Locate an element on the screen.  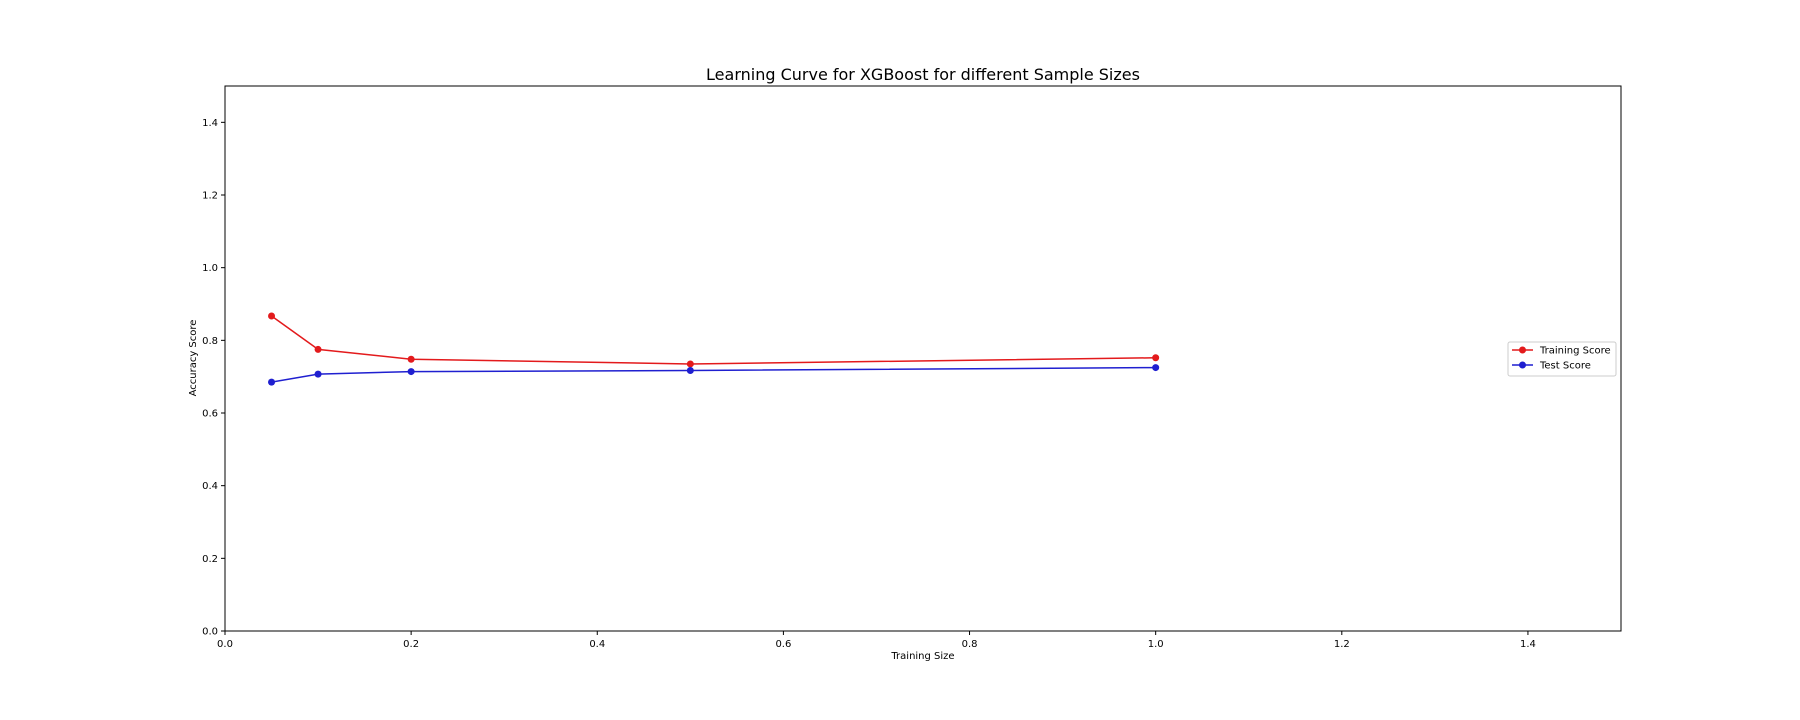
y-axis-label: Accuracy Score is located at coordinates (193, 358).